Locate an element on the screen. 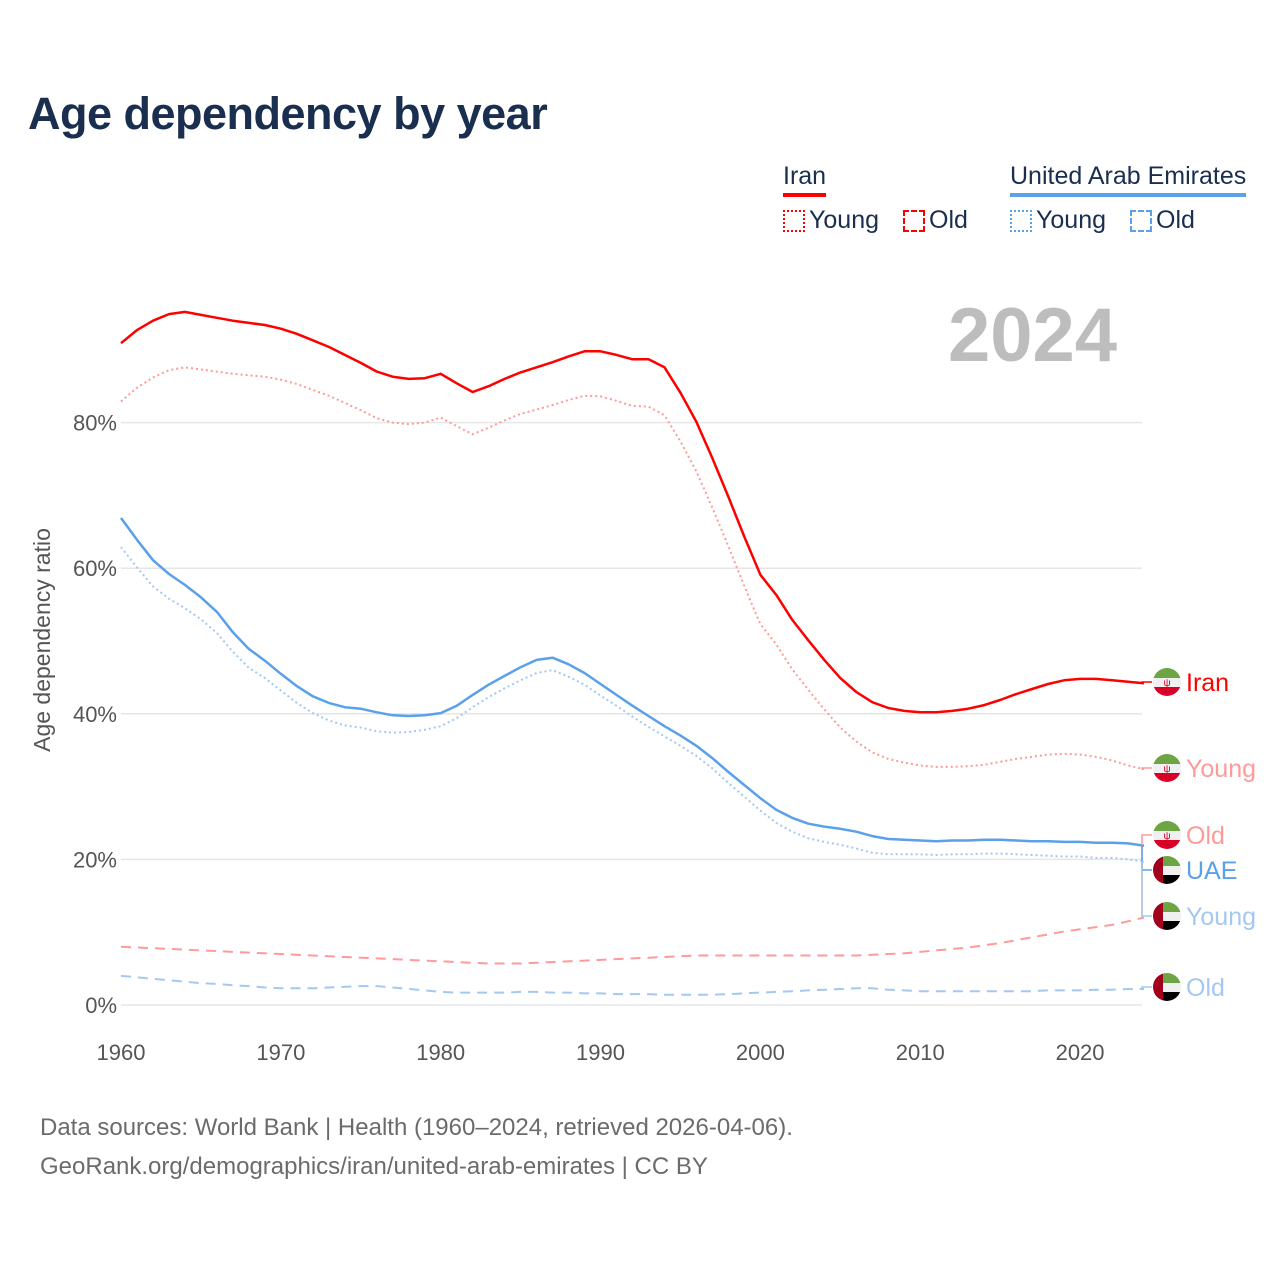 The height and width of the screenshot is (1280, 1280). y-tick-label: 0% is located at coordinates (101, 1005).